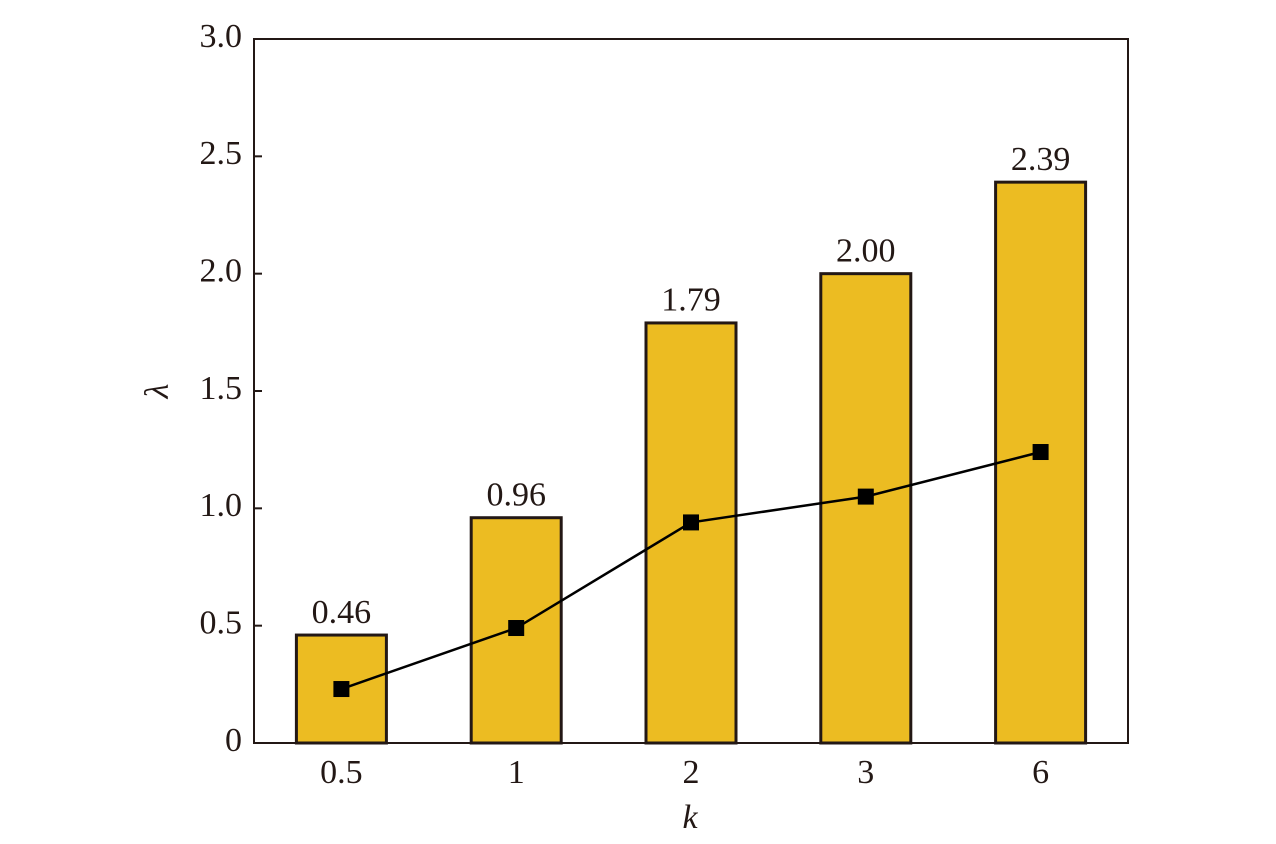 This screenshot has width=1276, height=844. I want to click on data-label: 2.39, so click(1041, 159).